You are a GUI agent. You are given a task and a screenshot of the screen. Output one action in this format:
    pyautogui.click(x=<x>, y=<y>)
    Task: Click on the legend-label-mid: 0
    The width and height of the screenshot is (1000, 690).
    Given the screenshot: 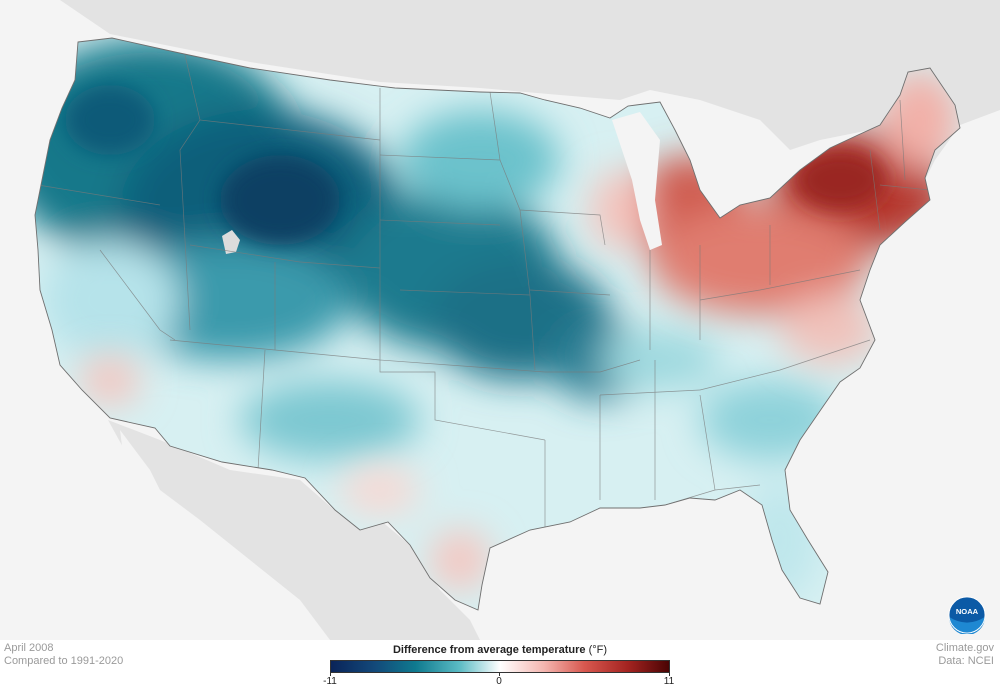 What is the action you would take?
    pyautogui.click(x=499, y=681)
    